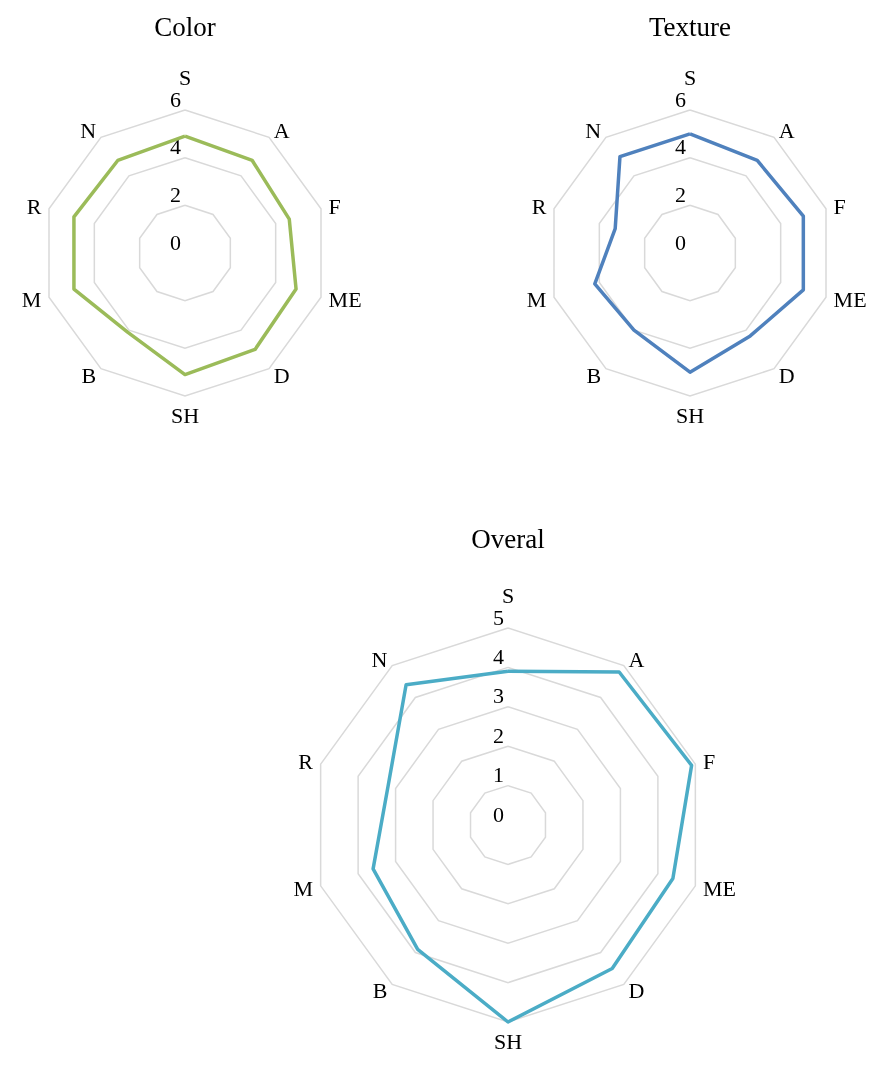  What do you see at coordinates (498, 775) in the screenshot?
I see `y-tick-label: 1` at bounding box center [498, 775].